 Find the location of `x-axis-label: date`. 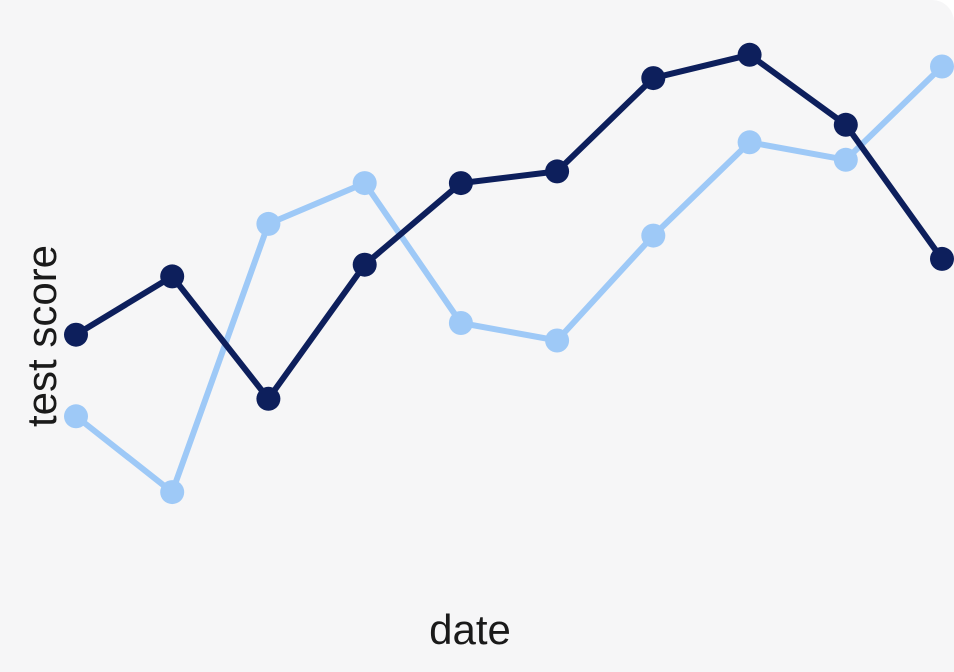

x-axis-label: date is located at coordinates (470, 629).